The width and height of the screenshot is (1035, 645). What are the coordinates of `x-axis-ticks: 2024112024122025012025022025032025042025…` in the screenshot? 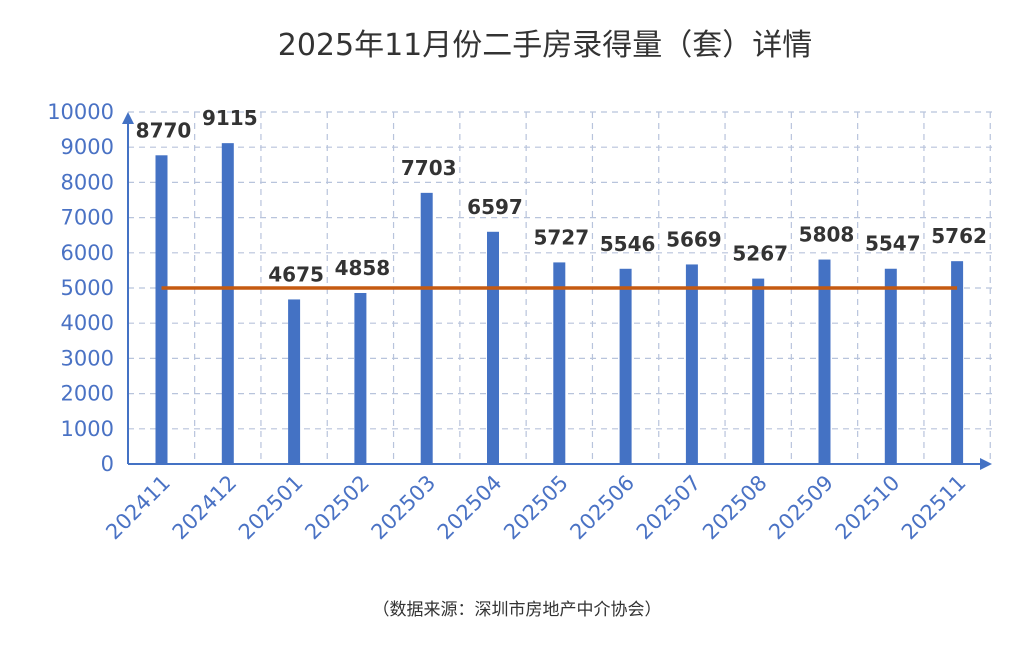 It's located at (535, 508).